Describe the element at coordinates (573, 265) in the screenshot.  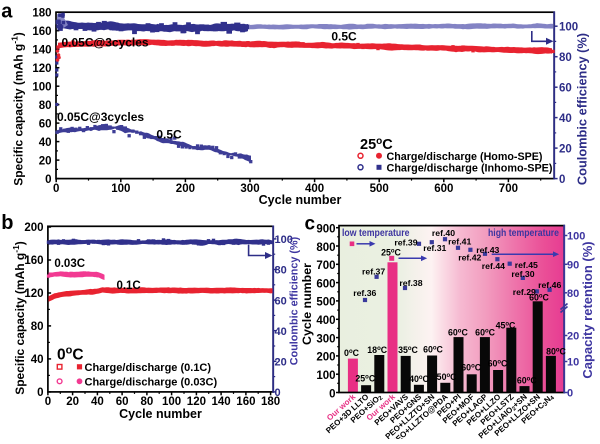
I see `svg-text: 90` at that location.